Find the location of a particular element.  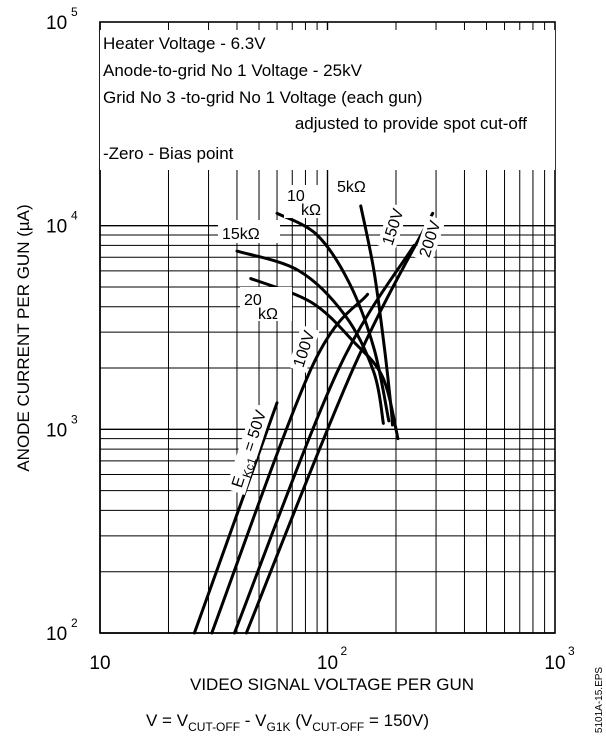

formula-cutoff-sub: CUT-OFF is located at coordinates (214, 727).